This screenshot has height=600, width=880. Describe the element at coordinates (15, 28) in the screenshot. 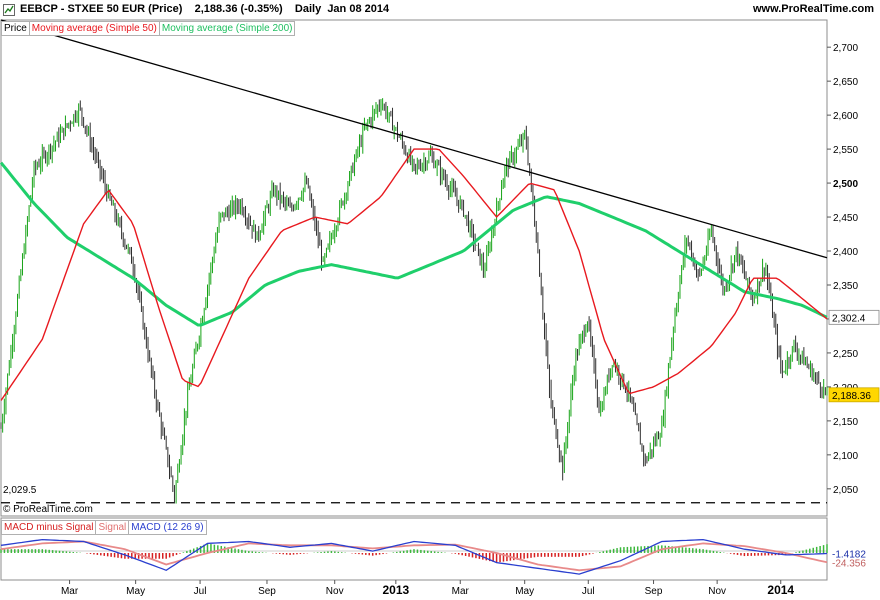

I see `legend-price: Price` at that location.